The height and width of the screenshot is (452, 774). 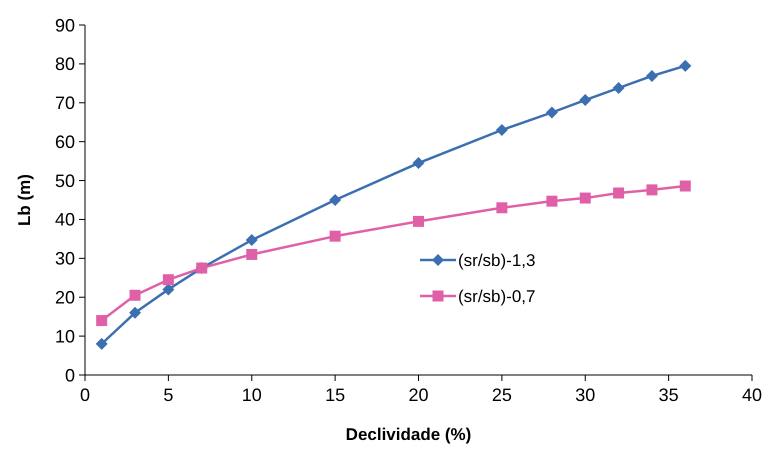 I want to click on legend-label: (sr/sb)-1,3, so click(x=497, y=260).